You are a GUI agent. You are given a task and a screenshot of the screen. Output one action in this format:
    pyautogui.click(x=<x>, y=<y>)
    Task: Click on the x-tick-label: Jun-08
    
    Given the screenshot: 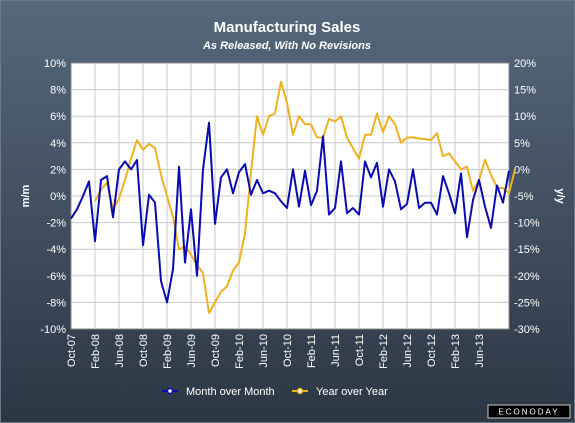 What is the action you would take?
    pyautogui.click(x=120, y=351)
    